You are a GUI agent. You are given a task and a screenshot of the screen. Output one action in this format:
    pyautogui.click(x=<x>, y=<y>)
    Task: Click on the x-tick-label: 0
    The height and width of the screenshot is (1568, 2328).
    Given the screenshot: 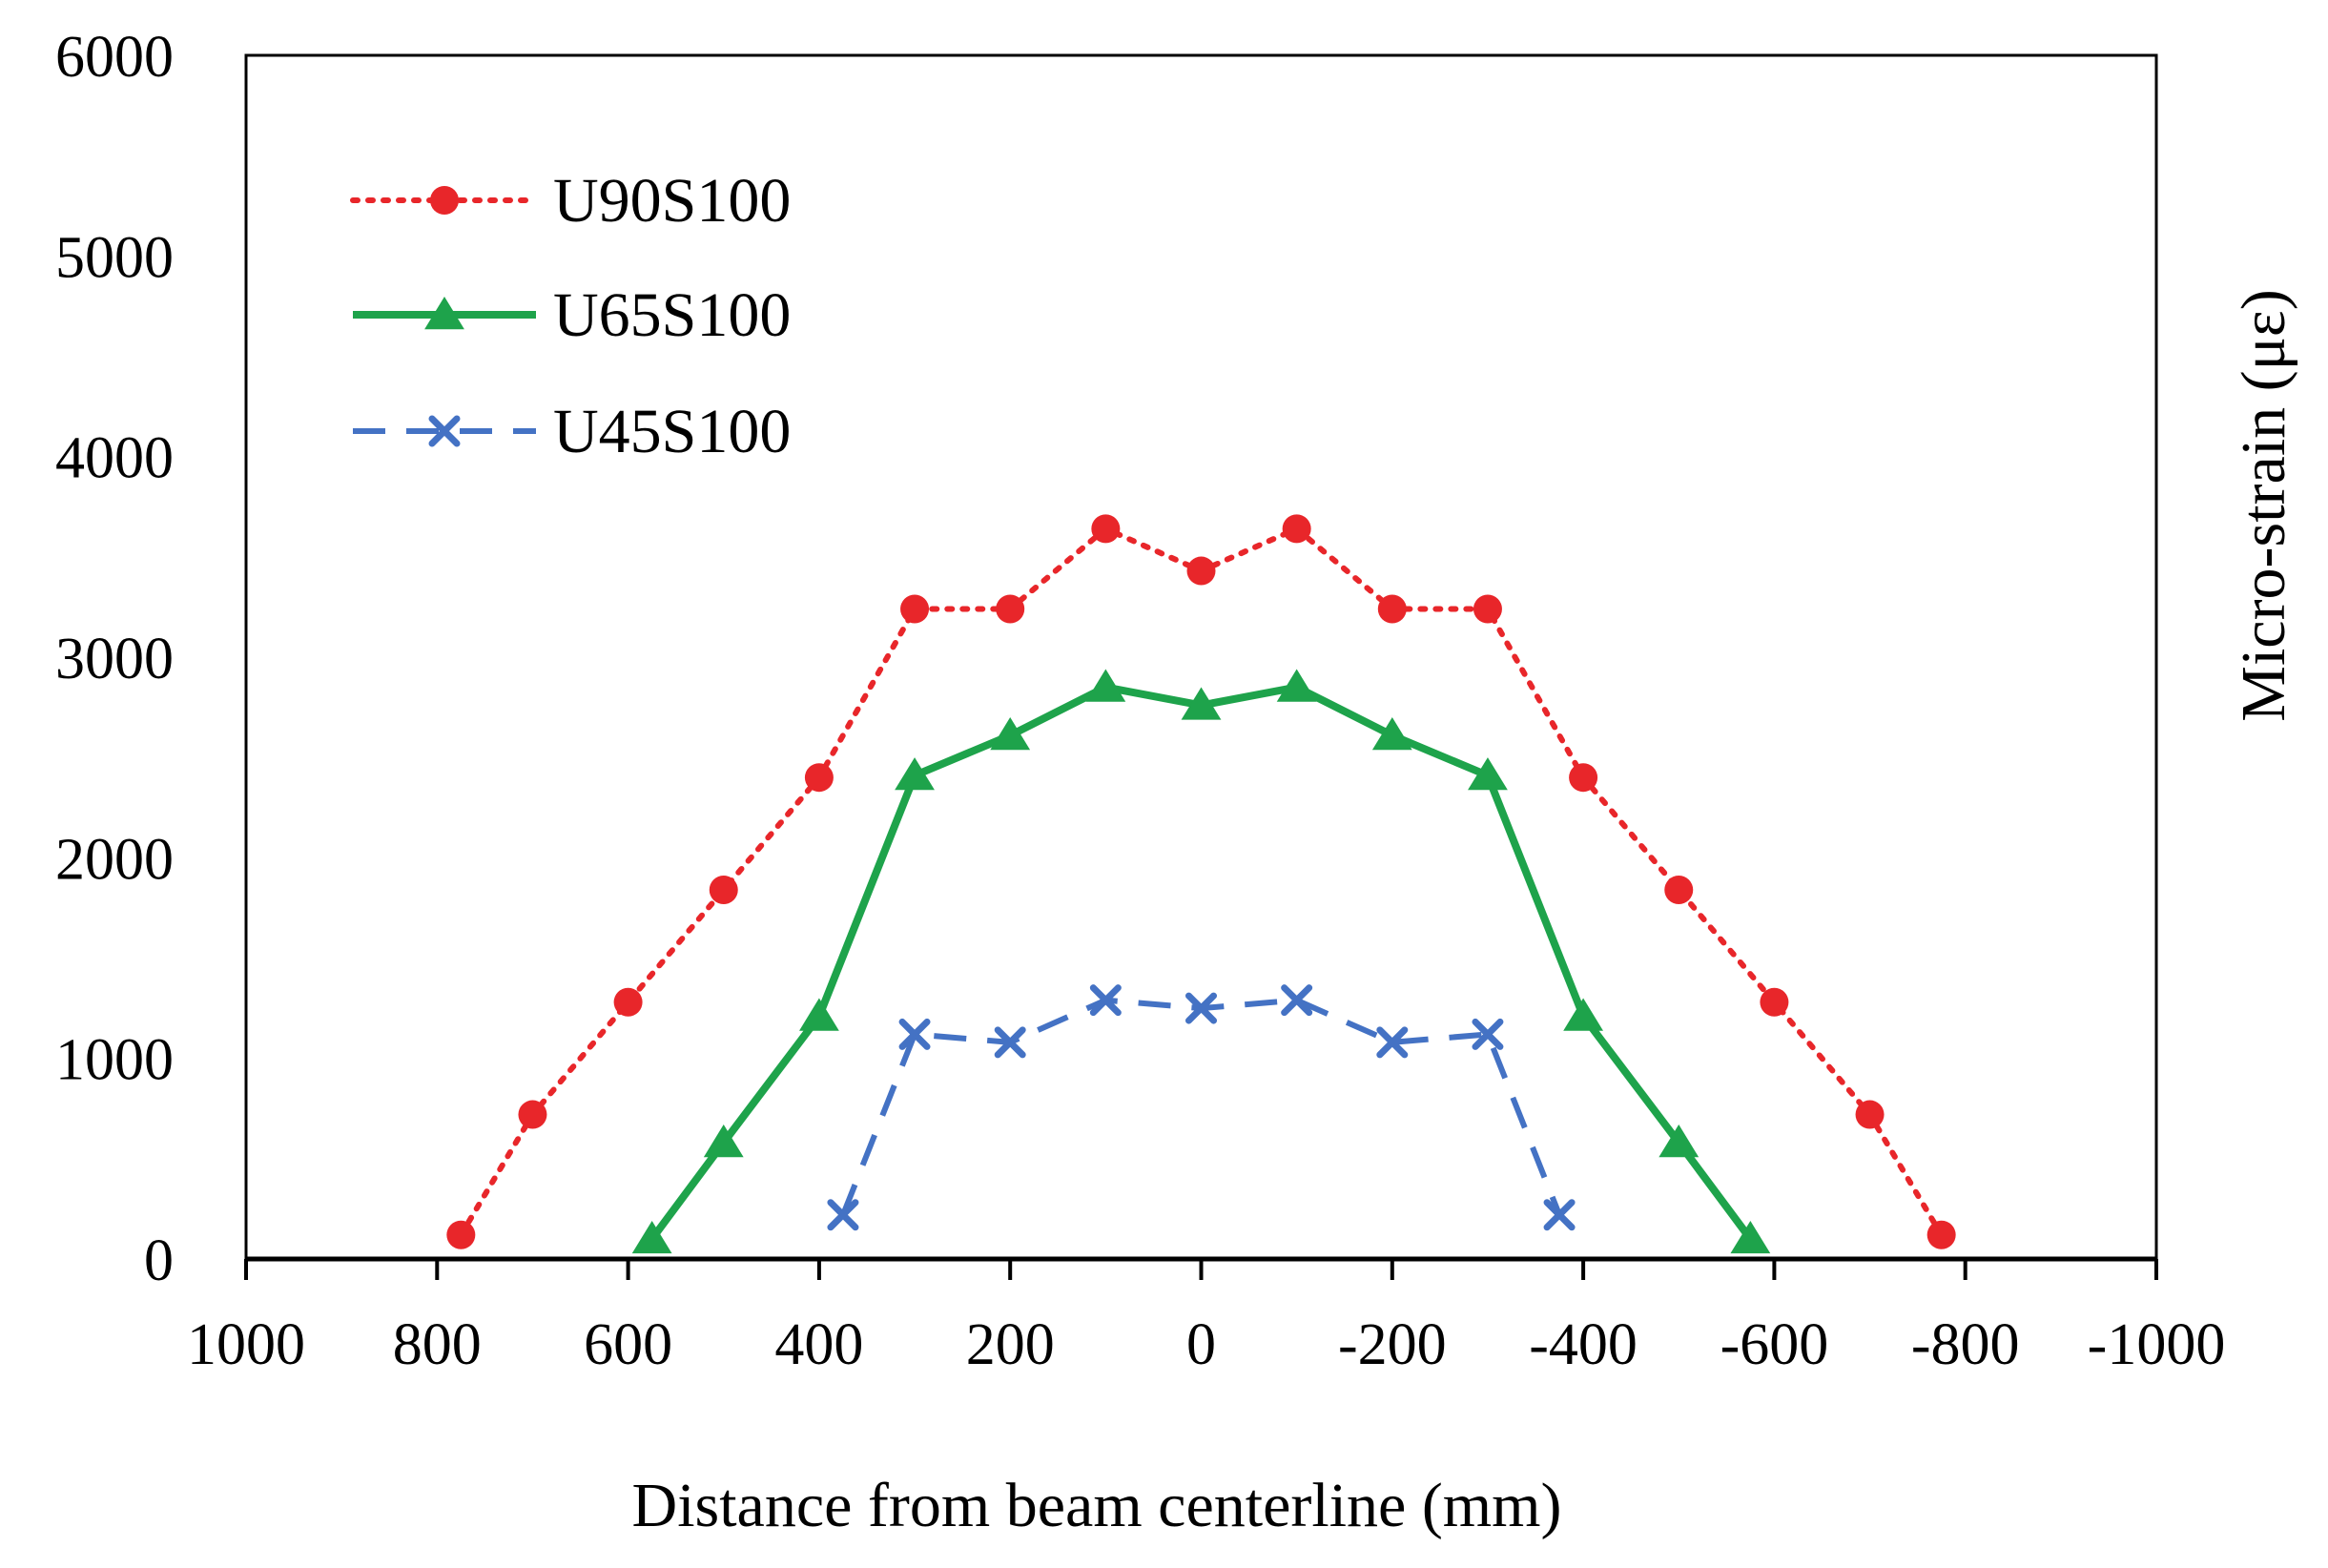 What is the action you would take?
    pyautogui.click(x=1201, y=1344)
    